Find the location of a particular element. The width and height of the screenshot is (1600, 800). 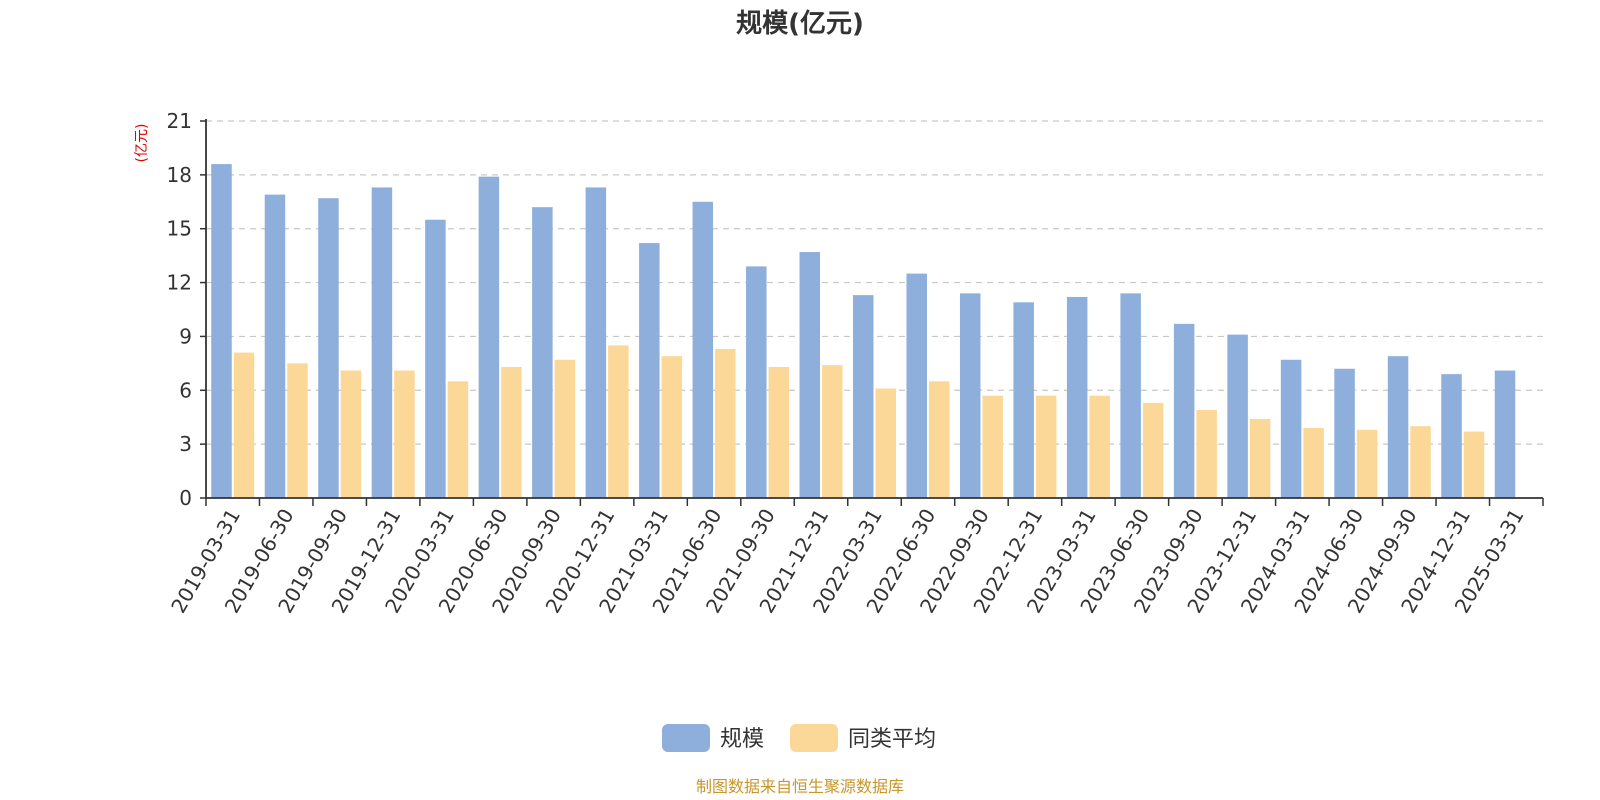

chart-title: 规模(亿元) is located at coordinates (800, 24).